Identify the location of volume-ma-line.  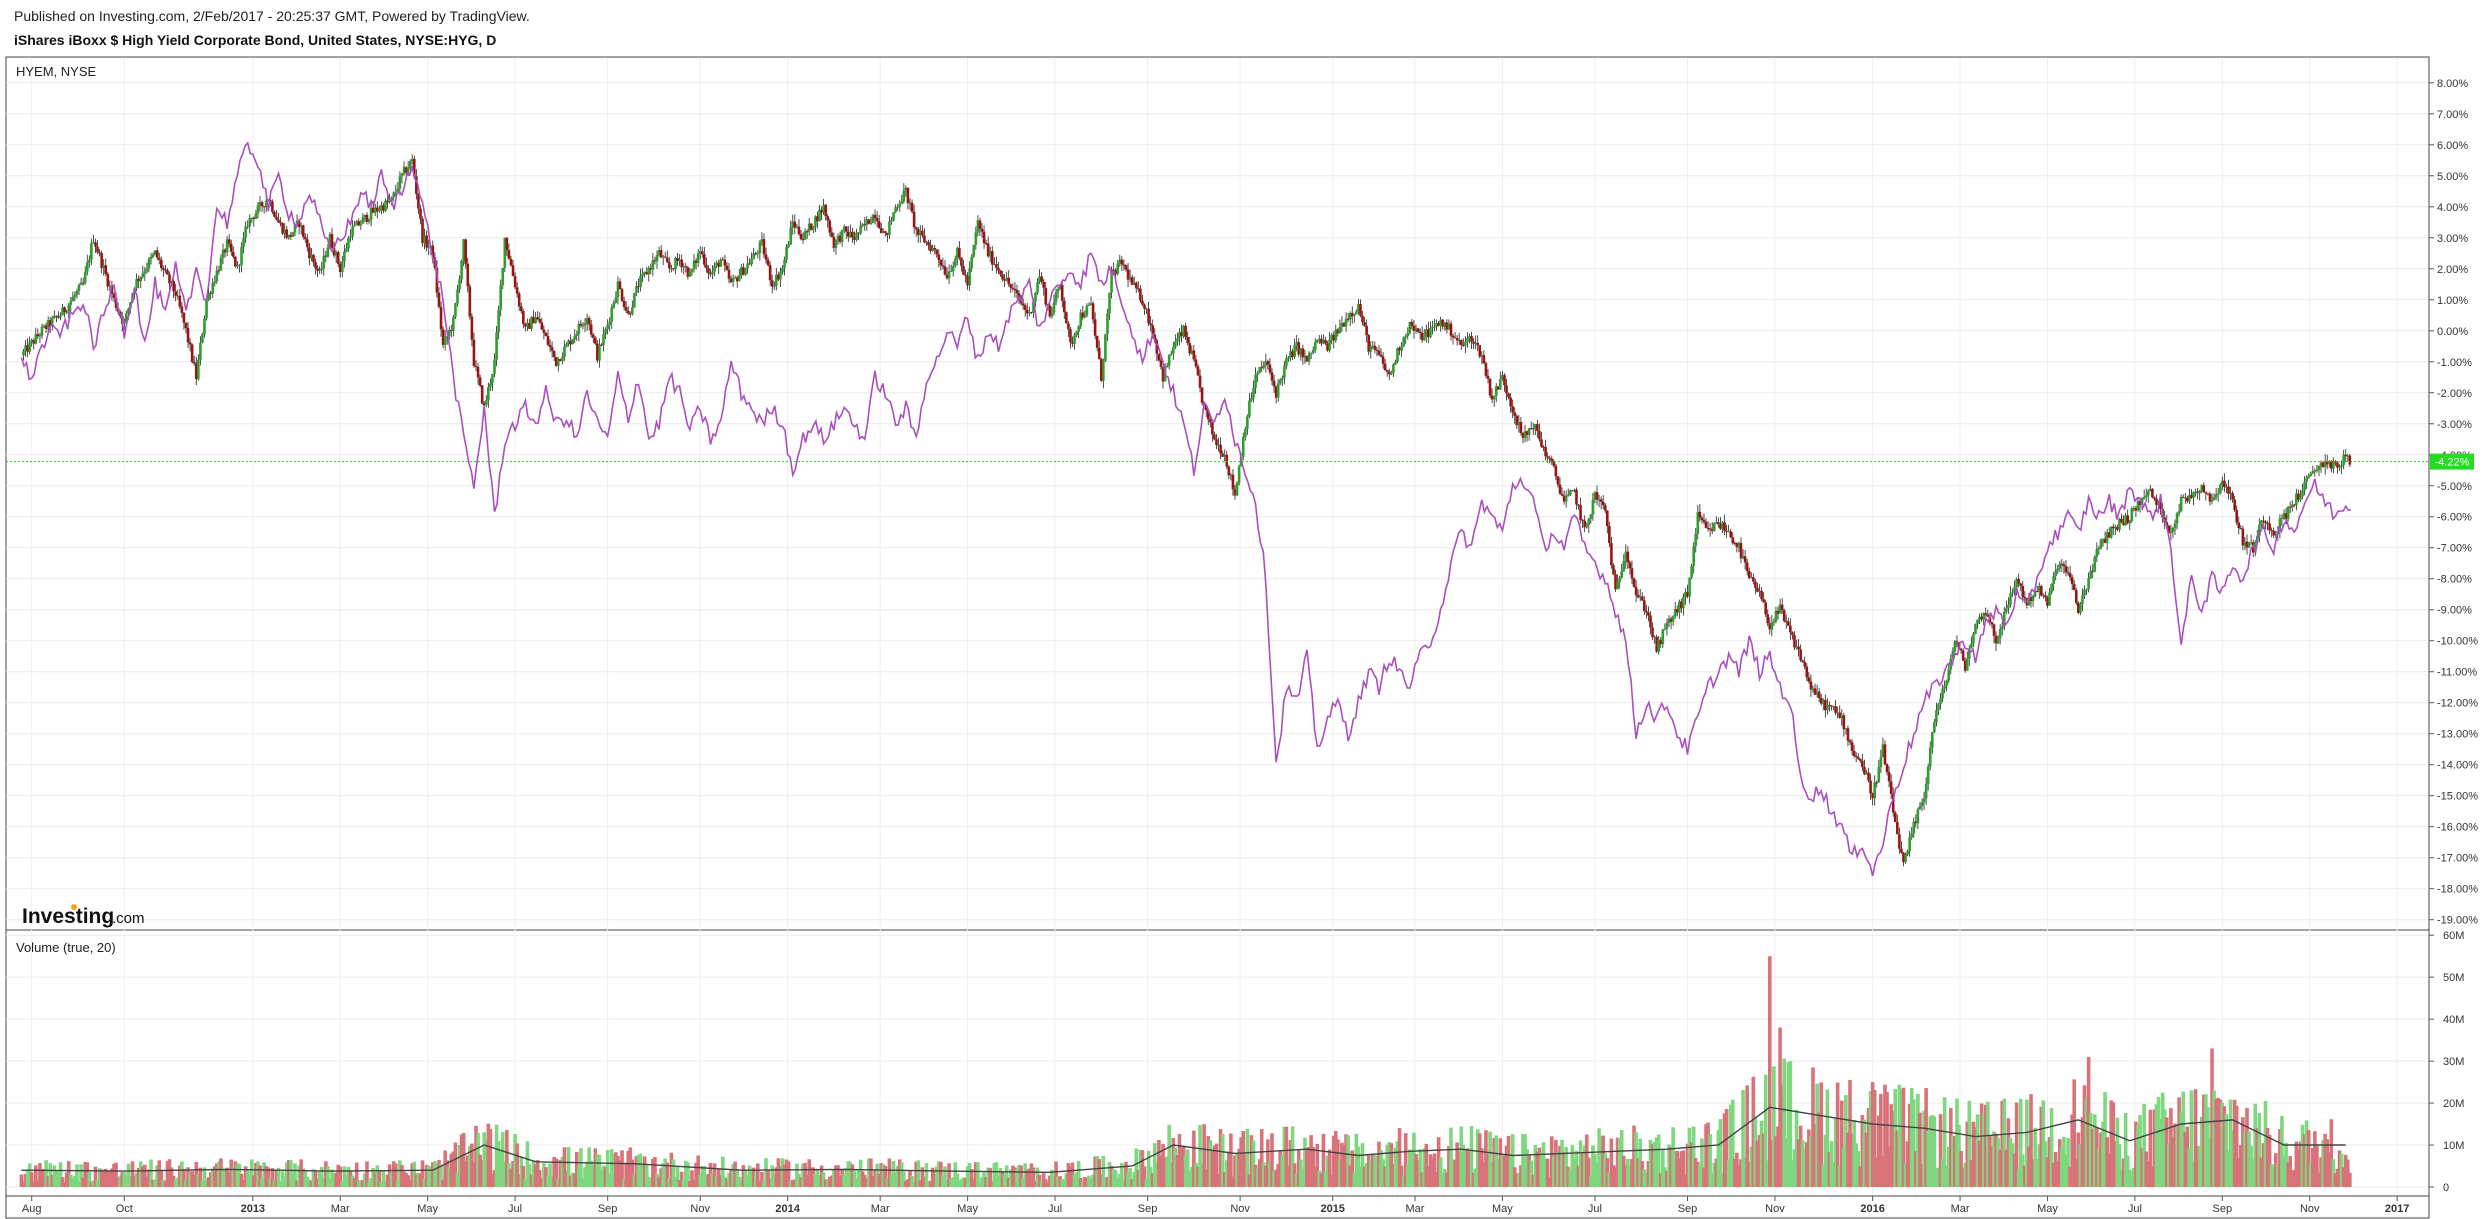
(1183, 1140).